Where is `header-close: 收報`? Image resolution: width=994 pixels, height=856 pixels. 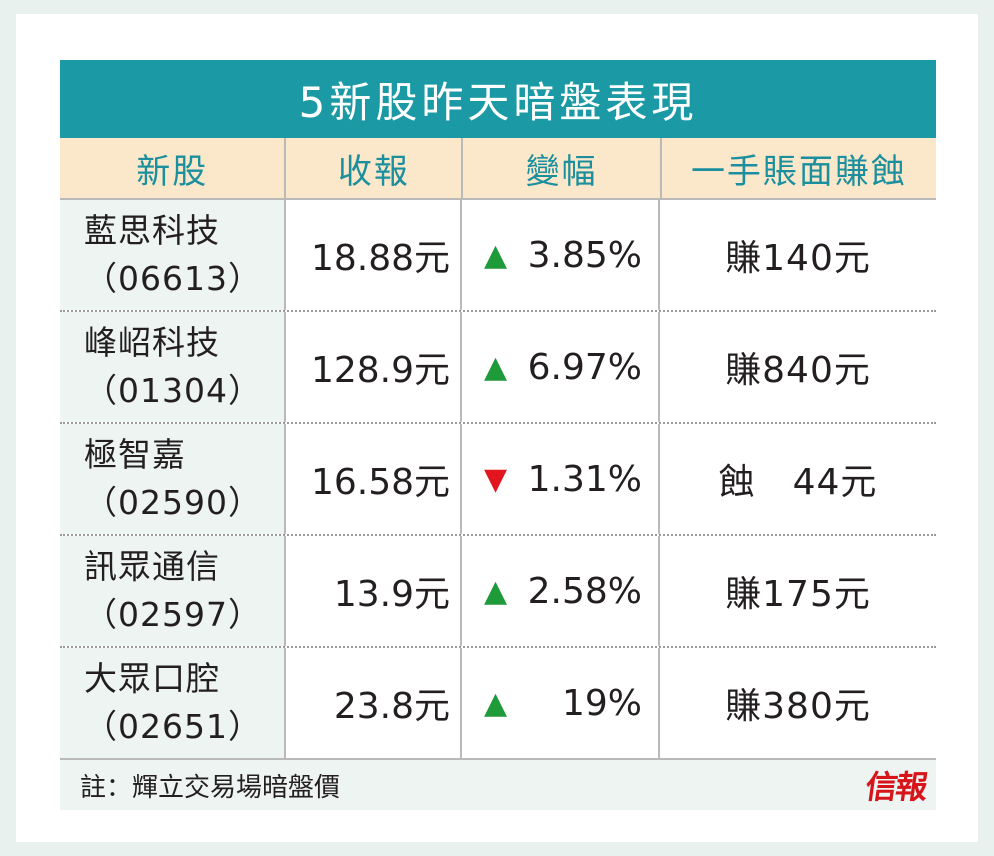 header-close: 收報 is located at coordinates (375, 168).